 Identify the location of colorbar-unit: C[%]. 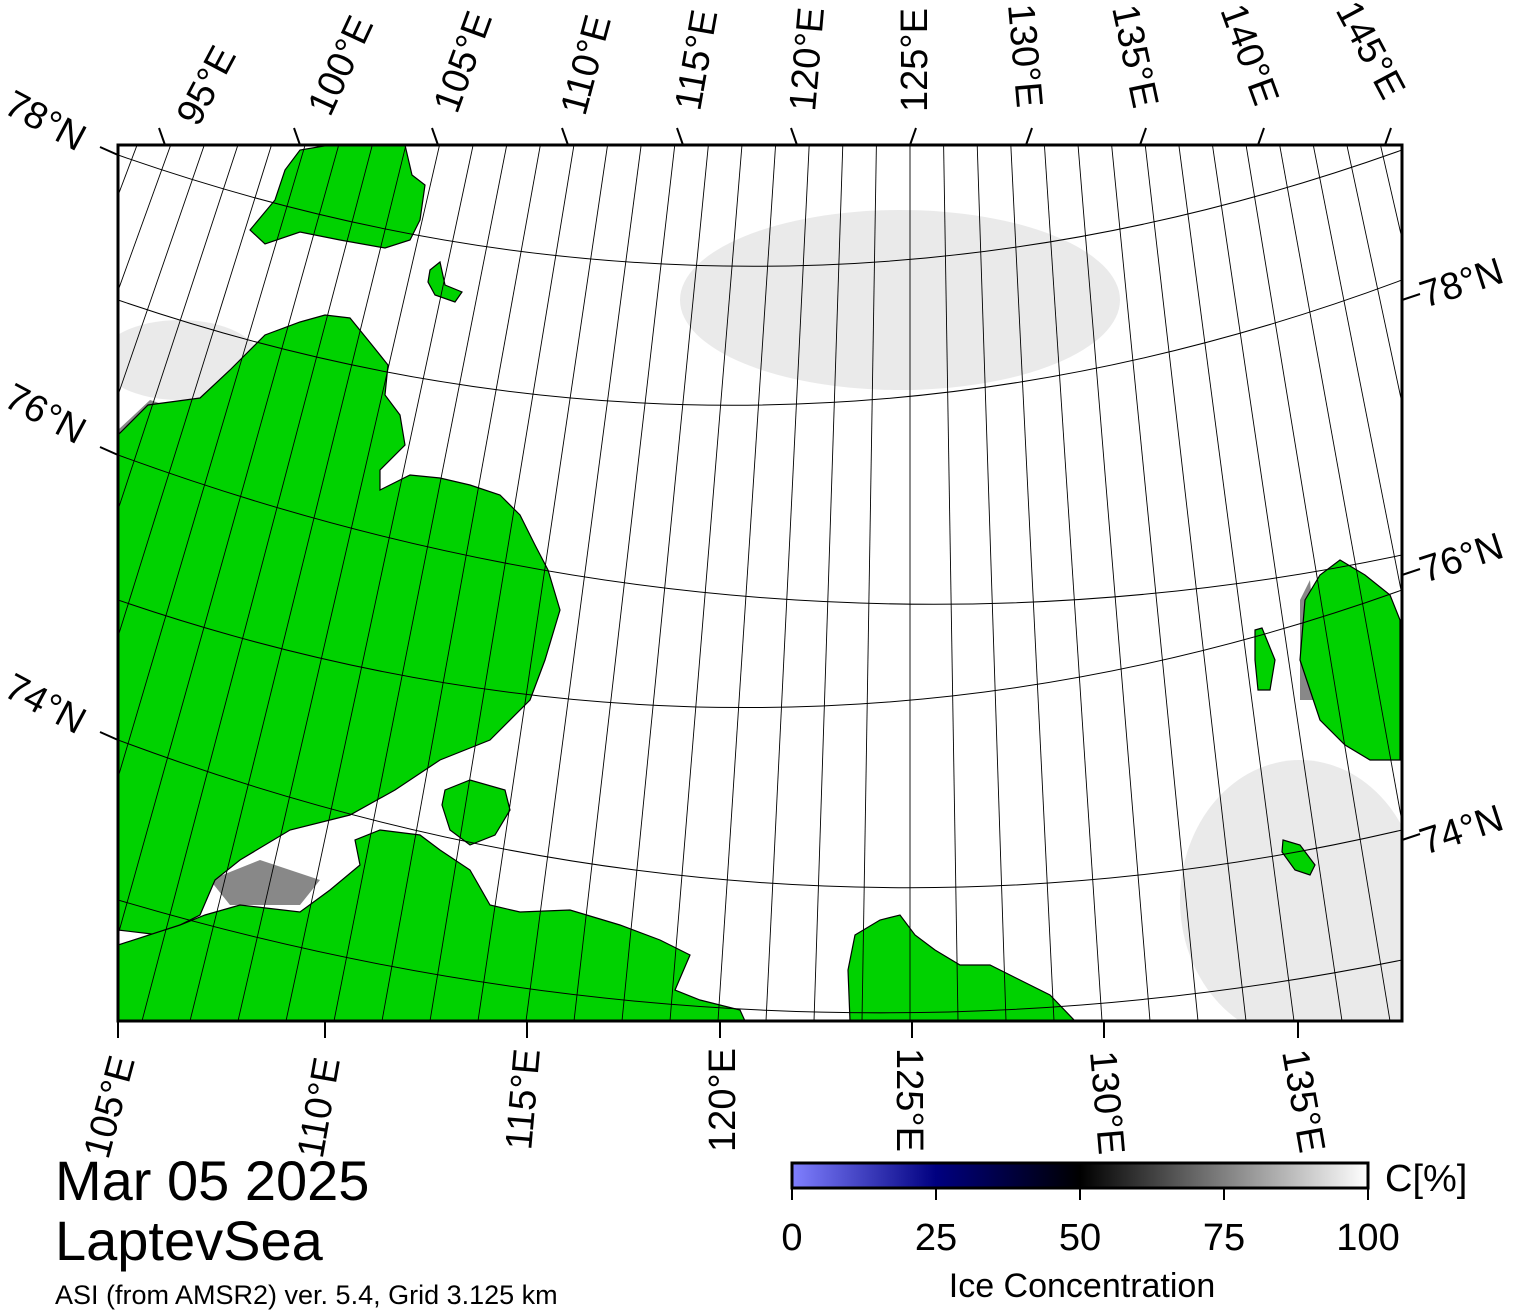
(1426, 1179).